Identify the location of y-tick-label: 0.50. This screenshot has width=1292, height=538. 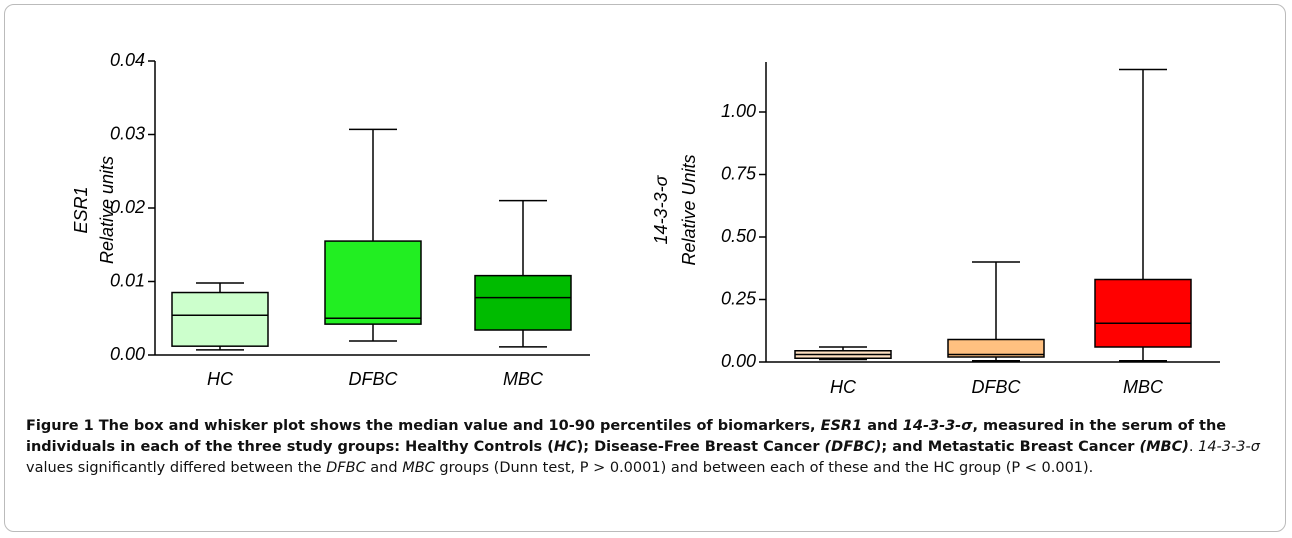
(738, 236).